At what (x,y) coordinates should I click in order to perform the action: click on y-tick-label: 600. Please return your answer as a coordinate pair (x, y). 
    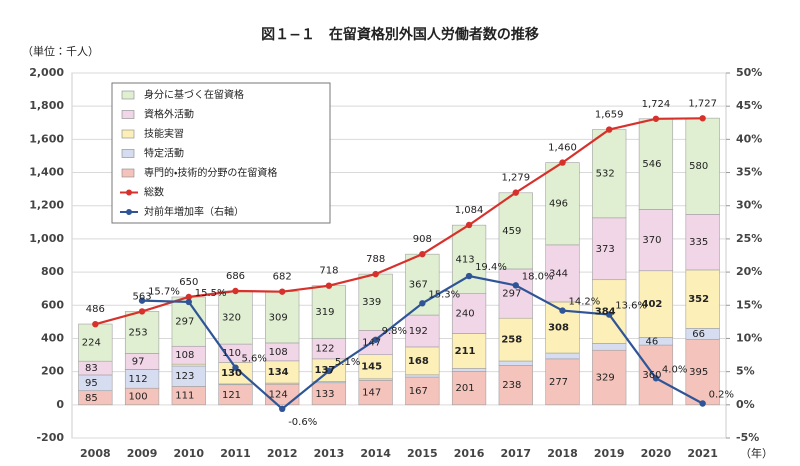
    Looking at the image, I should click on (52, 304).